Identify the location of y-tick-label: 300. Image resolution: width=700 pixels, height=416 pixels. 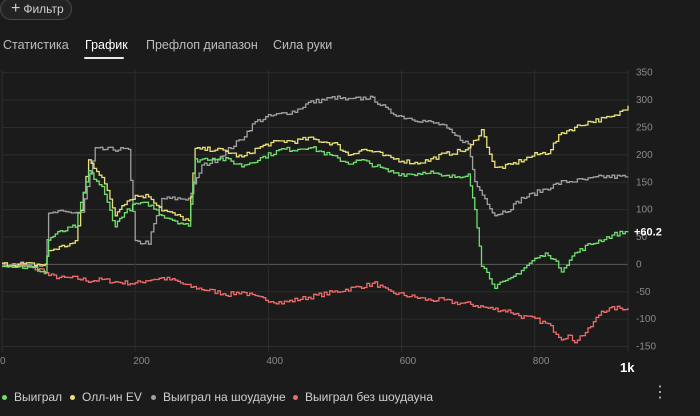
(644, 100).